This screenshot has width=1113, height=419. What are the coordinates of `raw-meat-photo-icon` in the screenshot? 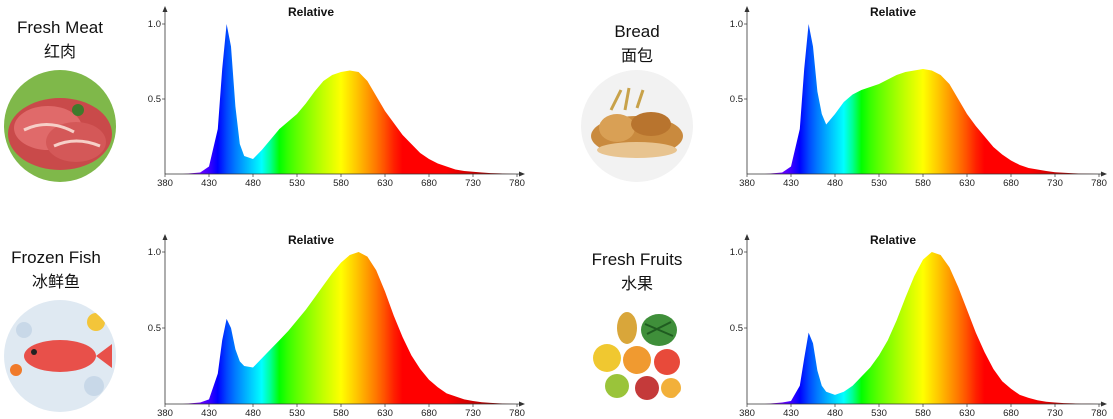 It's located at (60, 126).